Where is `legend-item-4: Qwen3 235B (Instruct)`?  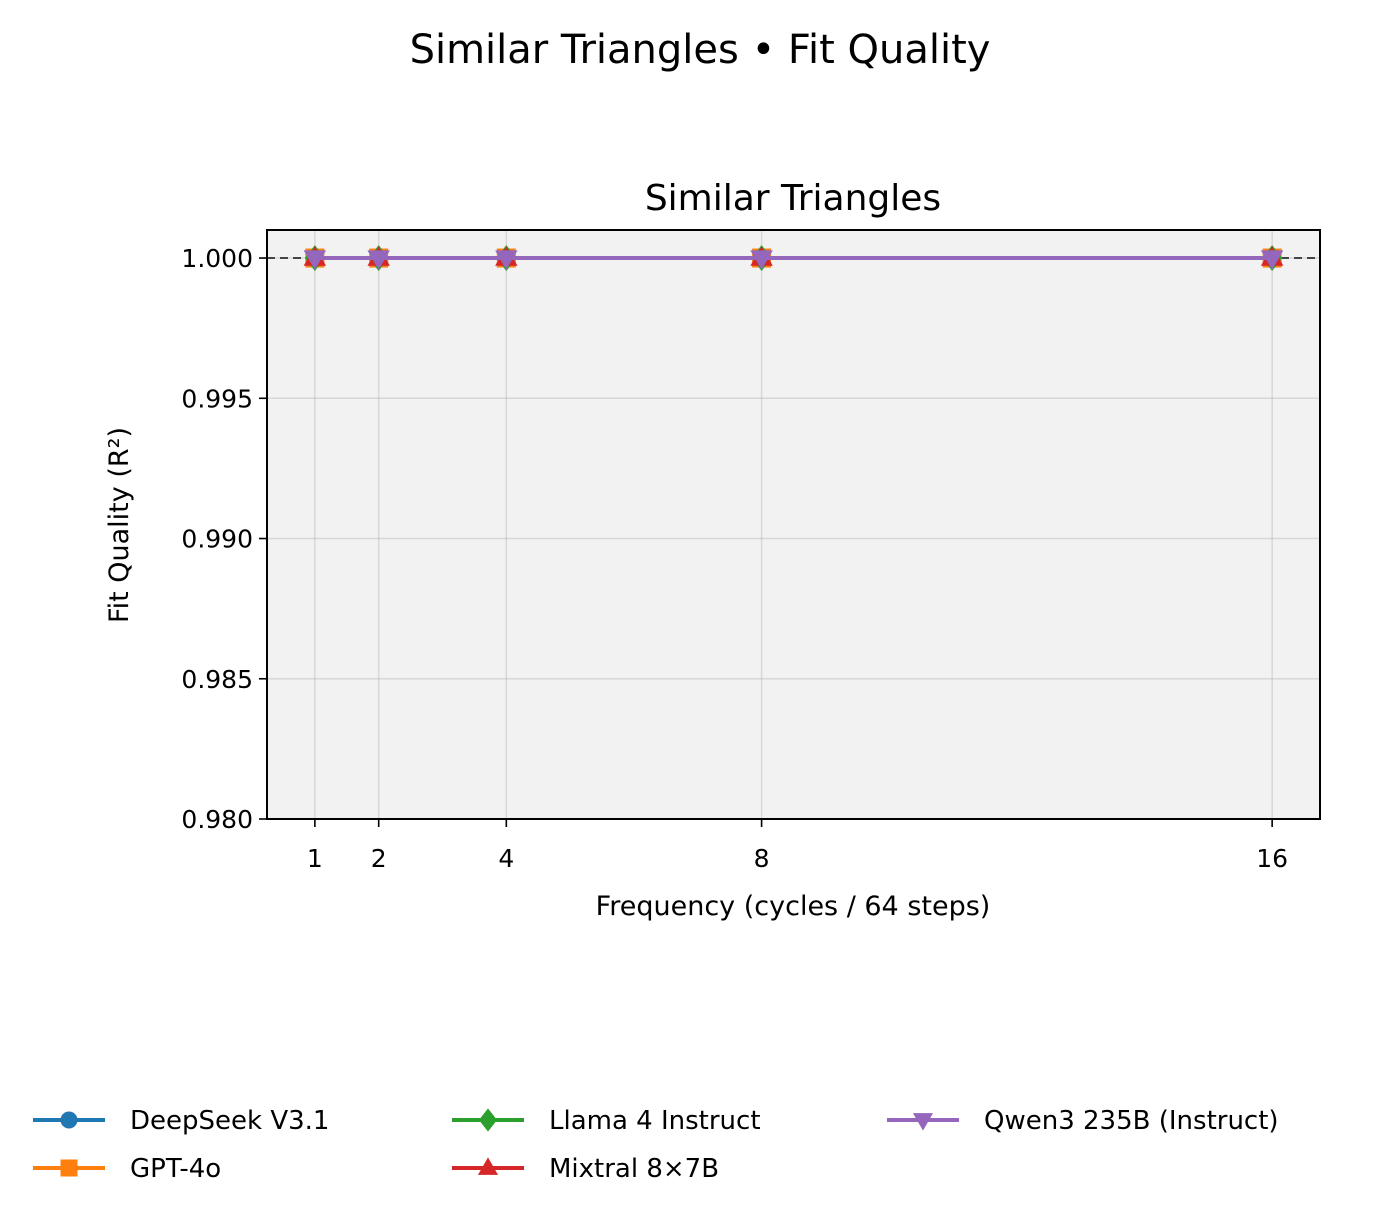 legend-item-4: Qwen3 235B (Instruct) is located at coordinates (1083, 1121).